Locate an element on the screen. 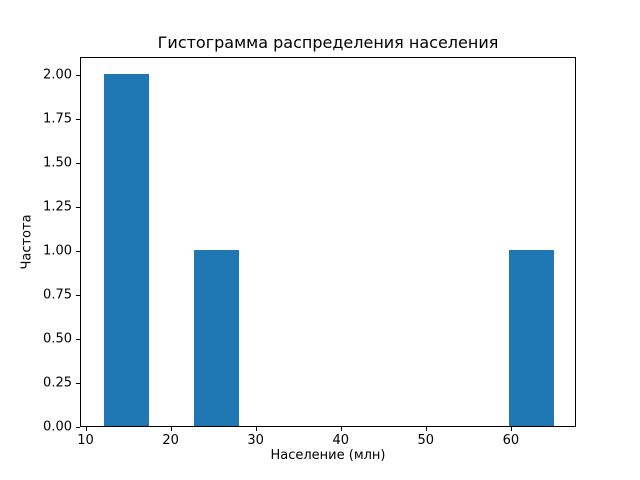 Image resolution: width=640 pixels, height=480 pixels. x-tick-label: 50 is located at coordinates (426, 440).